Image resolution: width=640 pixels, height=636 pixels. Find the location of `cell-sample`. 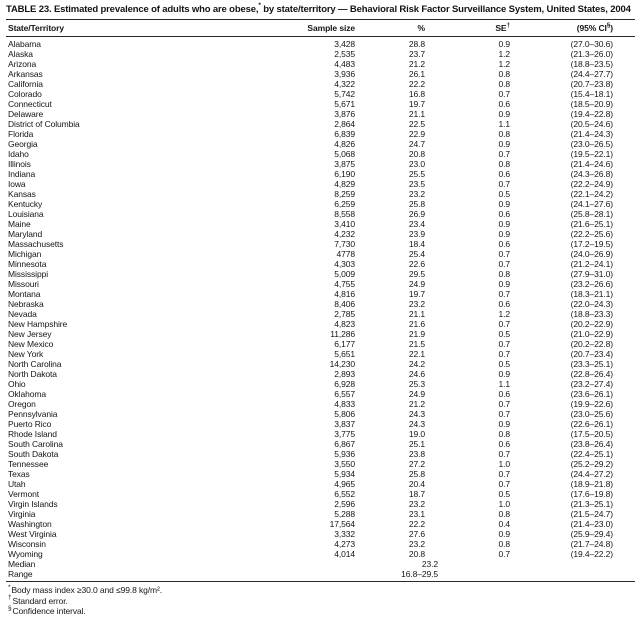

cell-sample is located at coordinates (326, 564).